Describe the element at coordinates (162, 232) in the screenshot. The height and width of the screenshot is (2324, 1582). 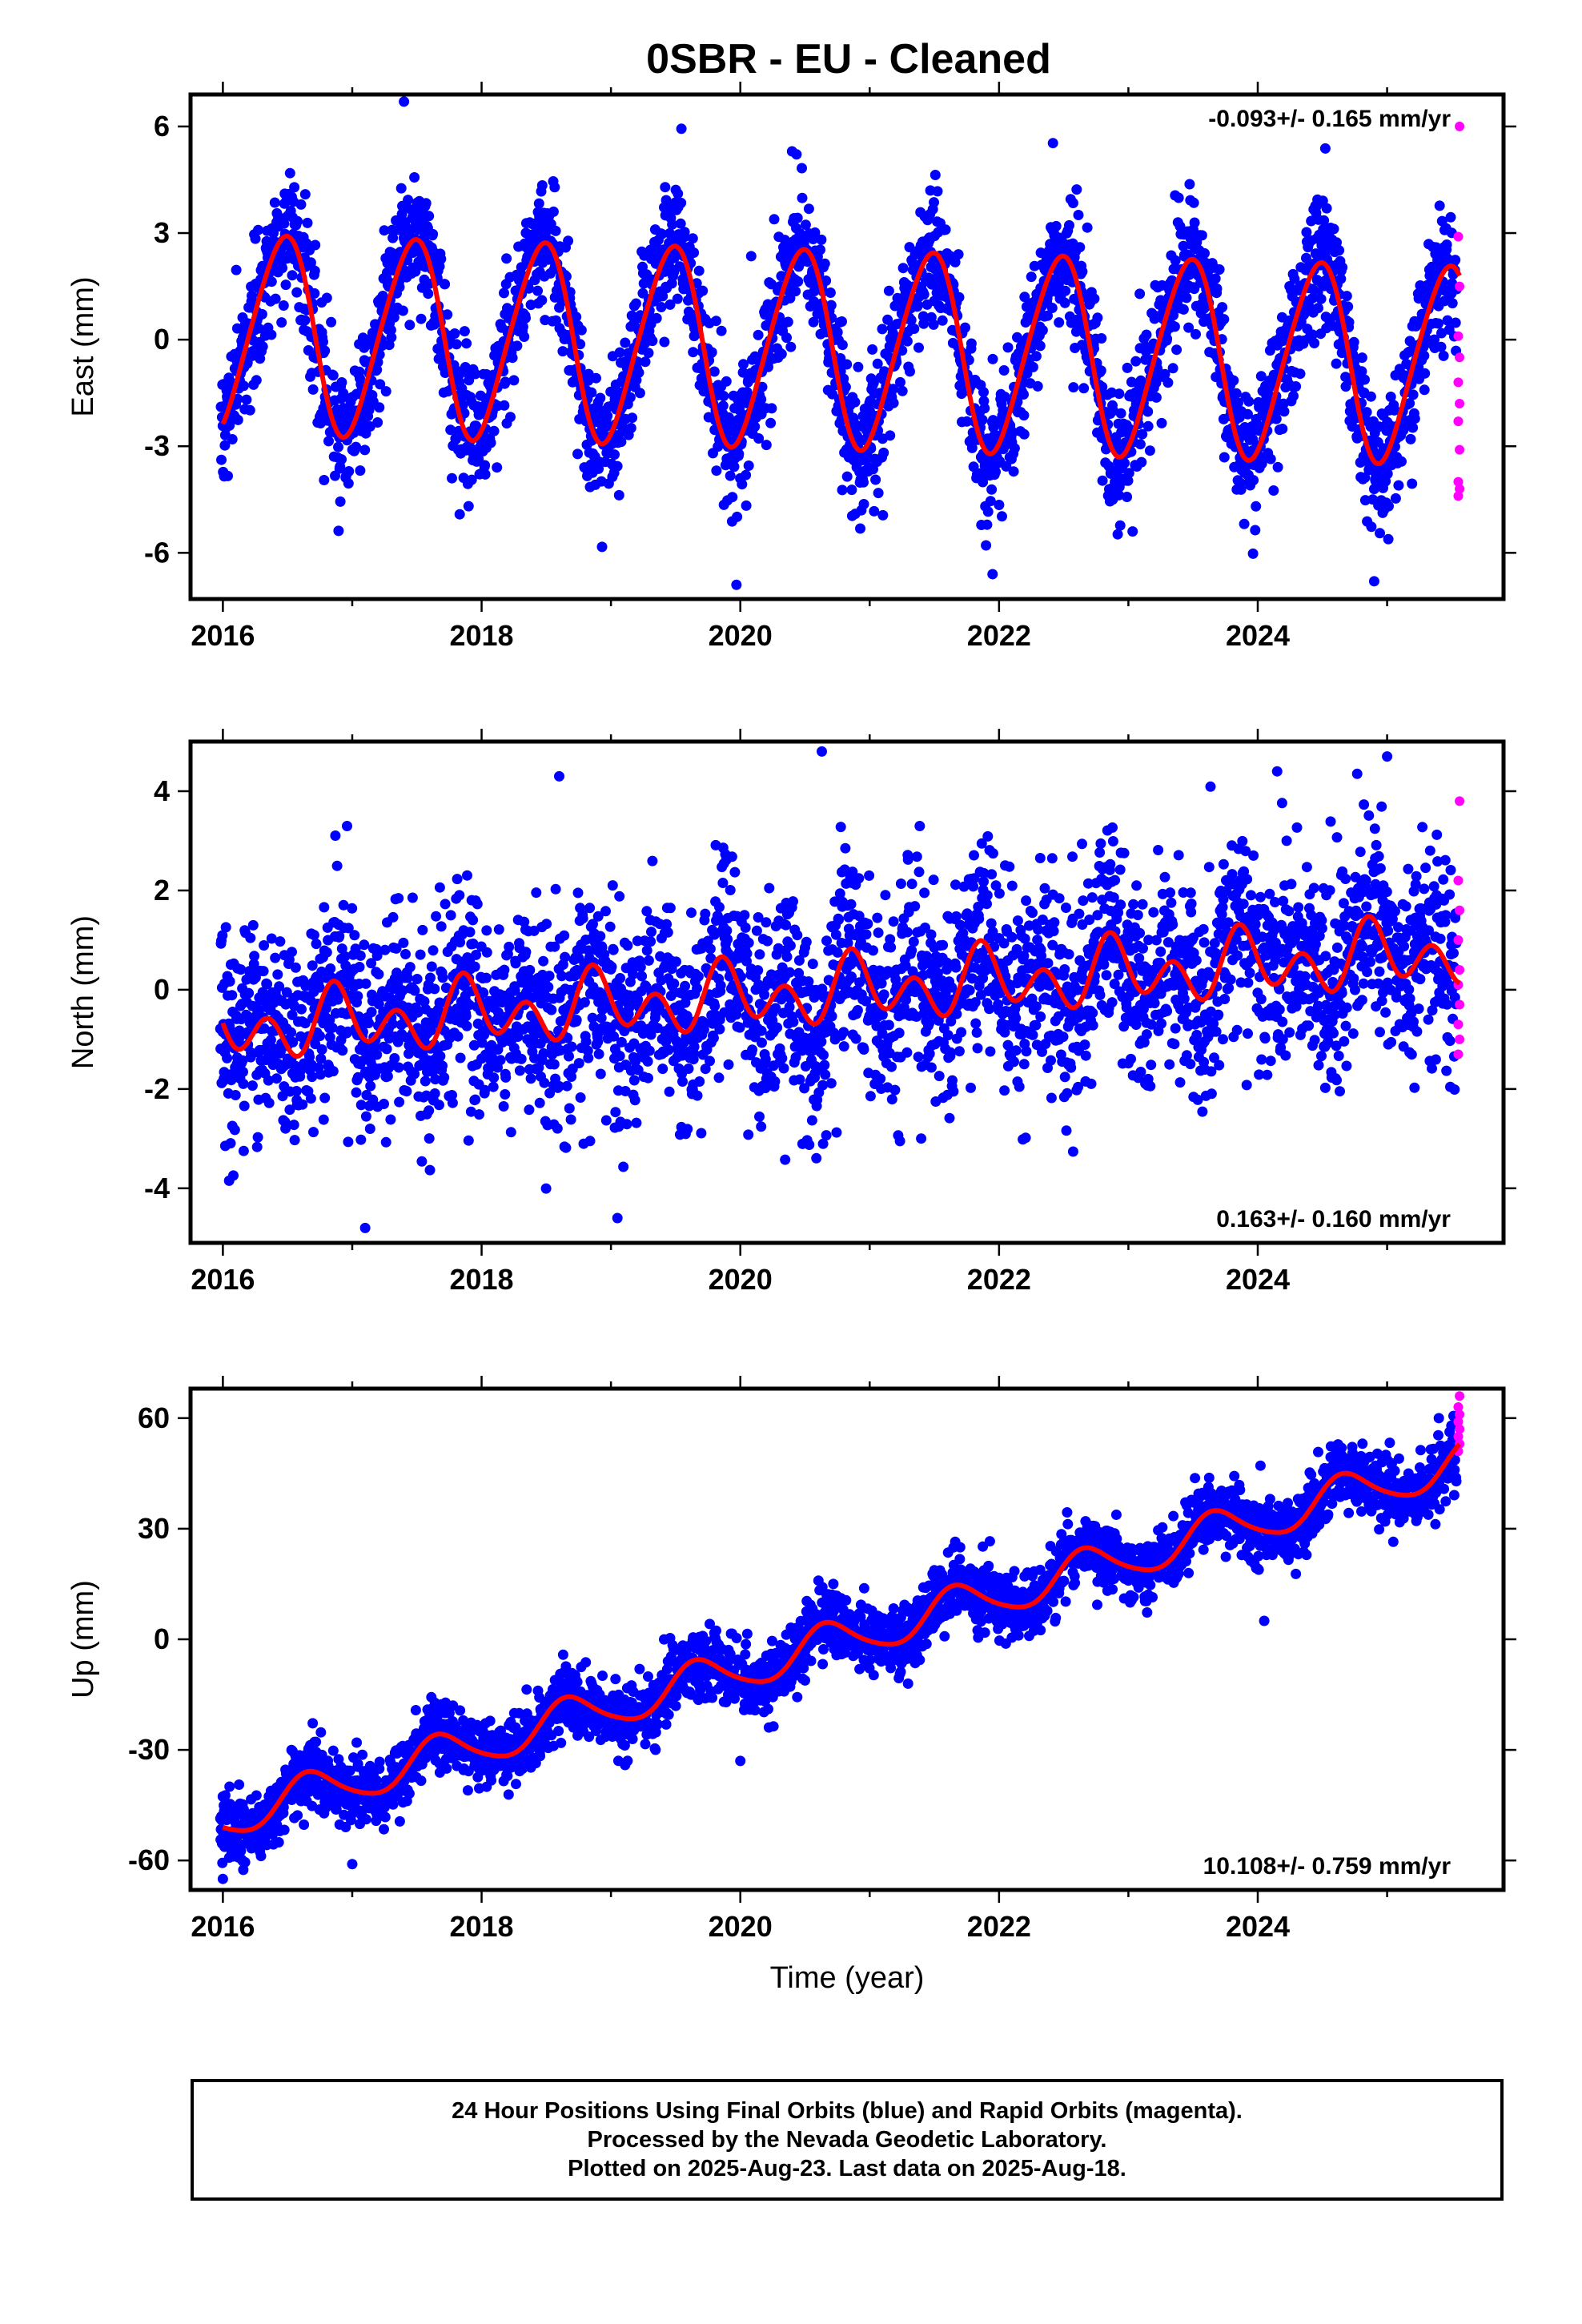
I see `y-tick-label: 3` at that location.